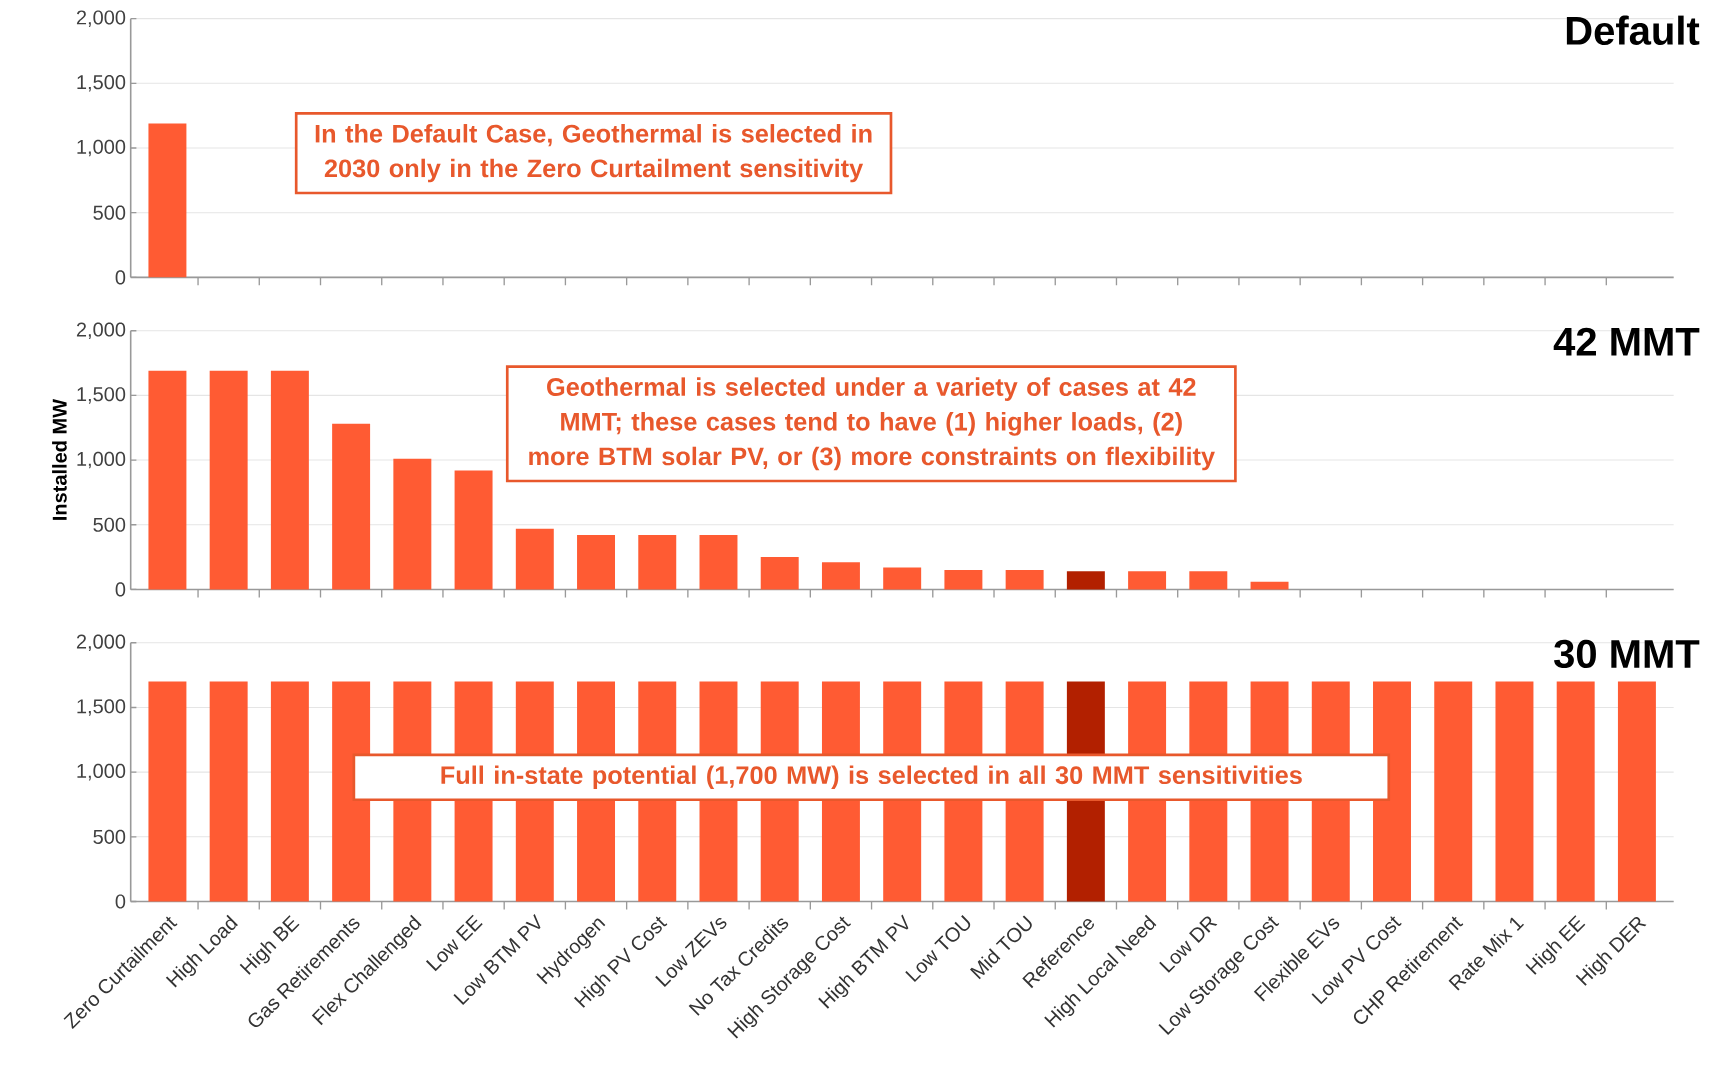 The height and width of the screenshot is (1070, 1715). Describe the element at coordinates (871, 777) in the screenshot. I see `annotation: Full in-state potential (1,700 MW) is selected in all 30 MMT sensitivities` at that location.